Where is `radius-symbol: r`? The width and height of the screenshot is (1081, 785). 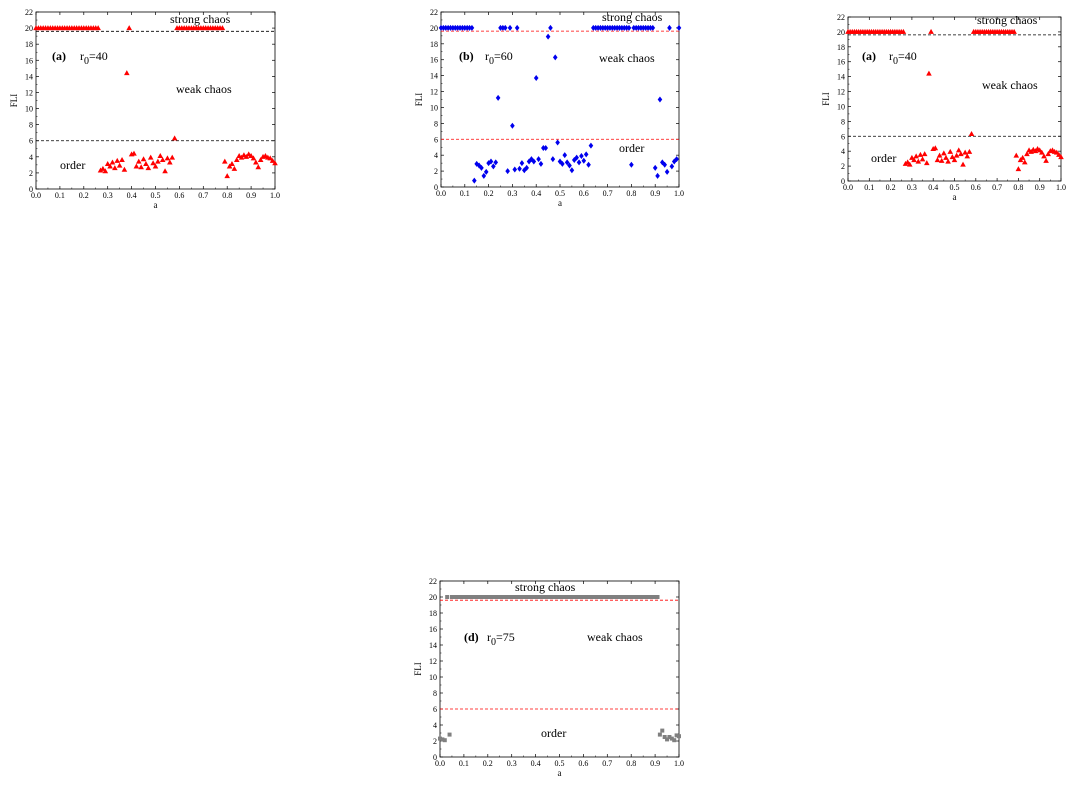 radius-symbol: r is located at coordinates (487, 56).